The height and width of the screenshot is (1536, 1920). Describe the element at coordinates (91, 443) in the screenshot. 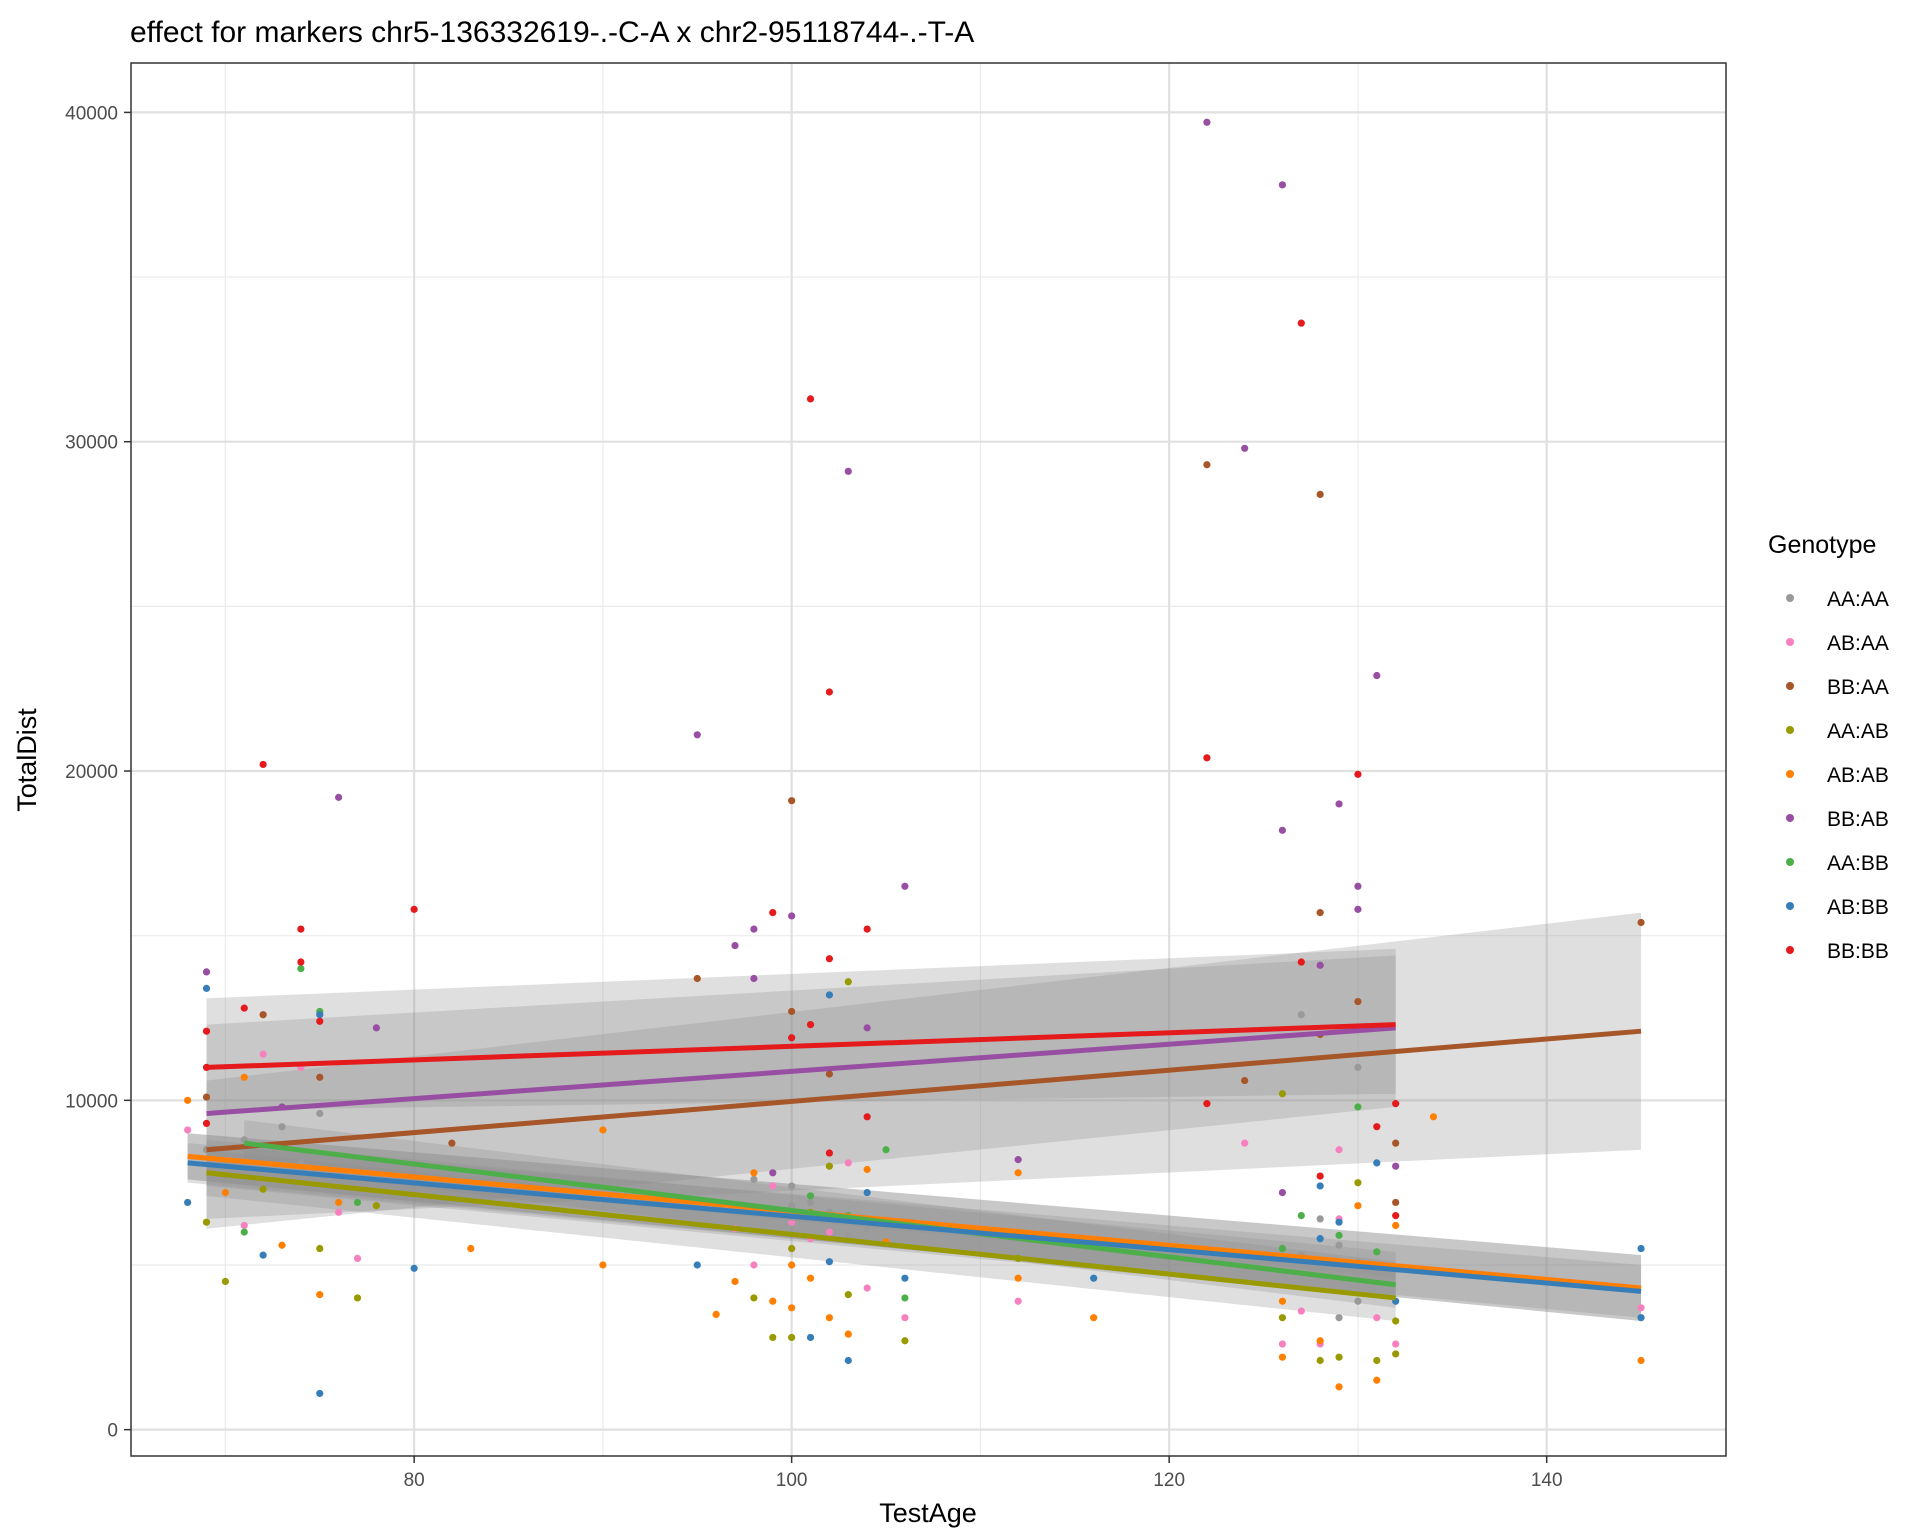

I see `y-tick-label: 30000` at that location.